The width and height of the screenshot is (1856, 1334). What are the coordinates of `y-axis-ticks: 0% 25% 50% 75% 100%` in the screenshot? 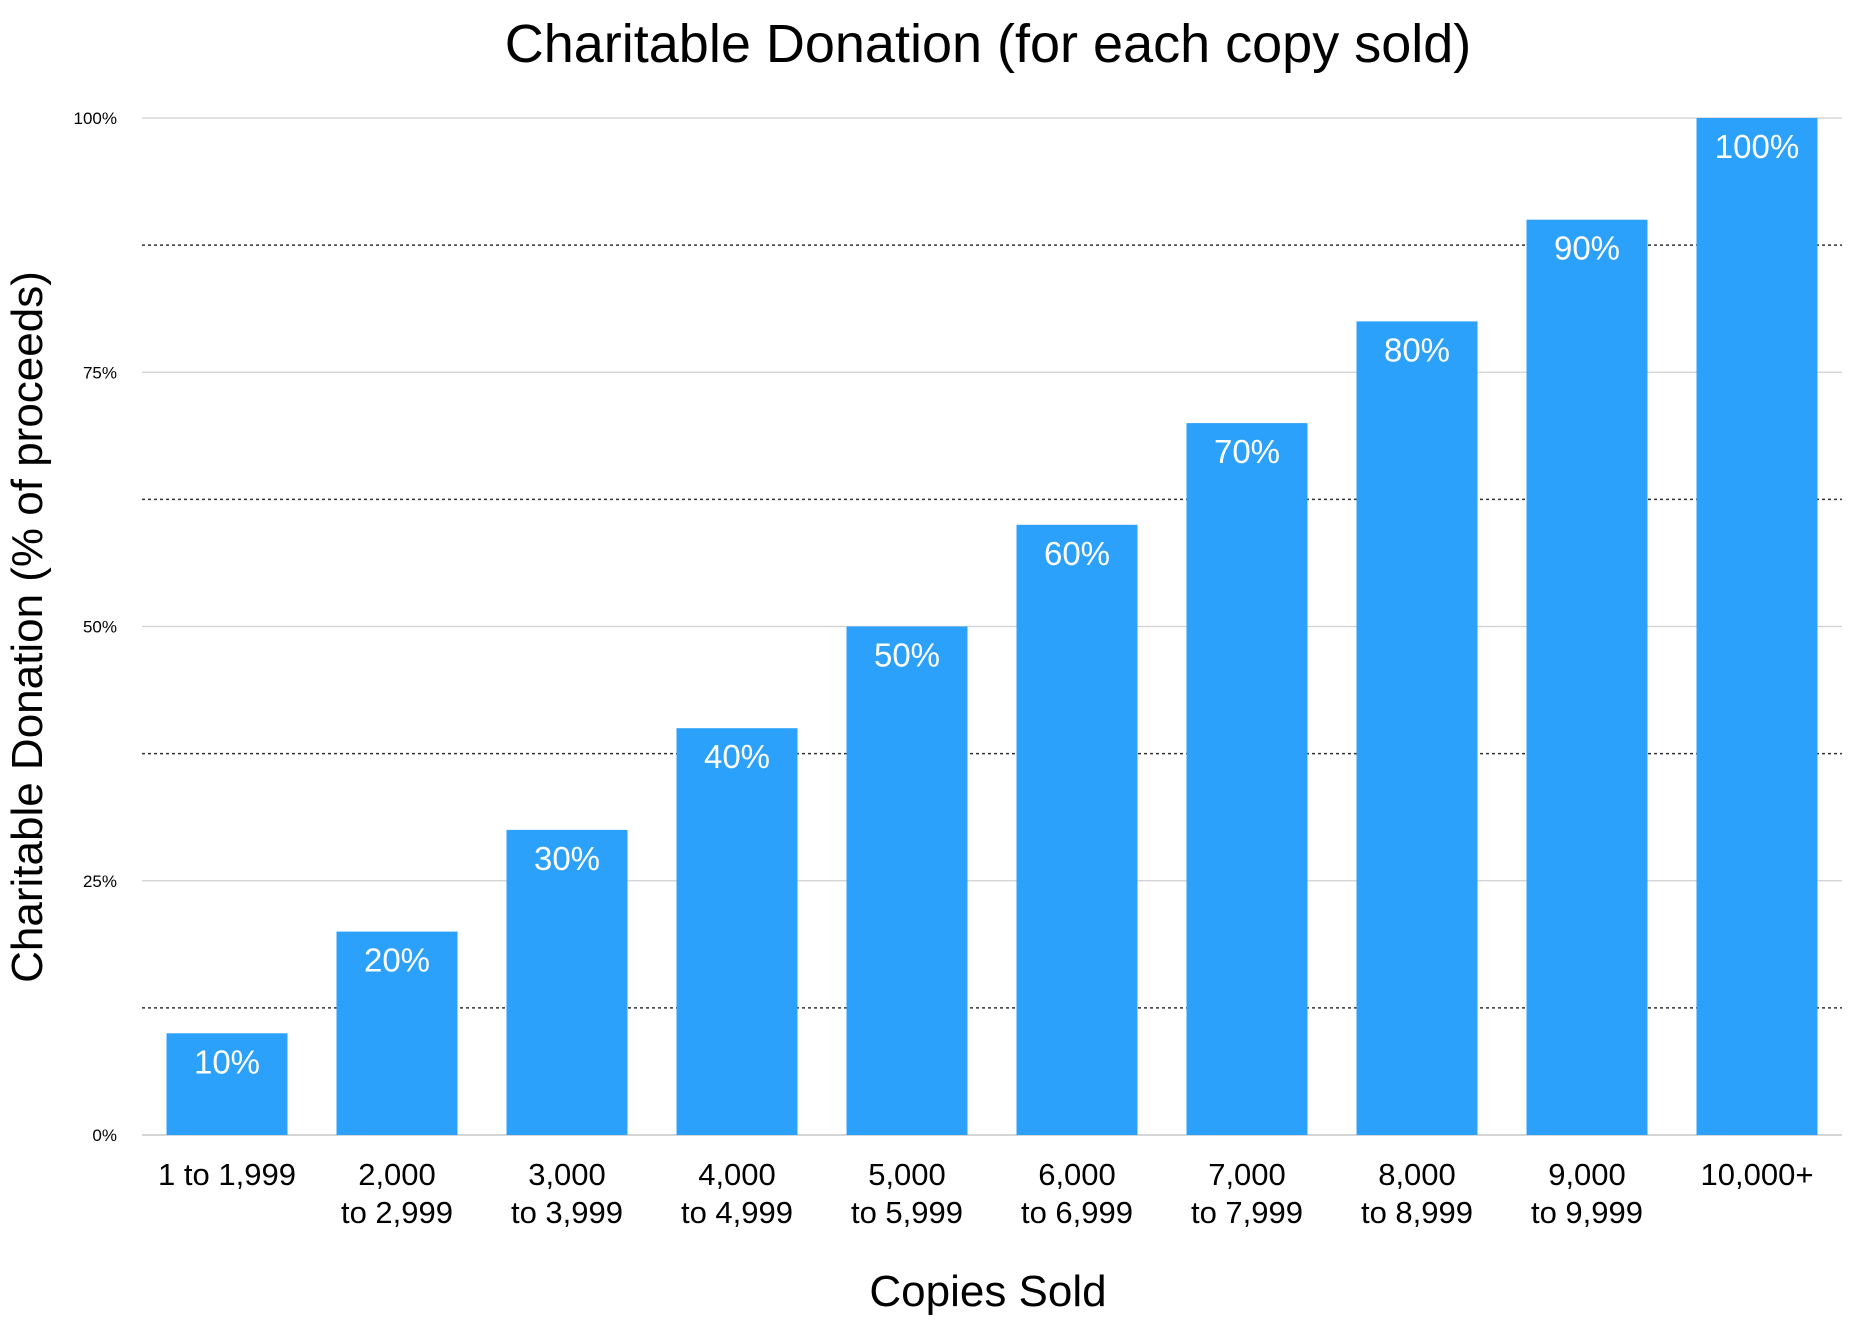 It's located at (95, 627).